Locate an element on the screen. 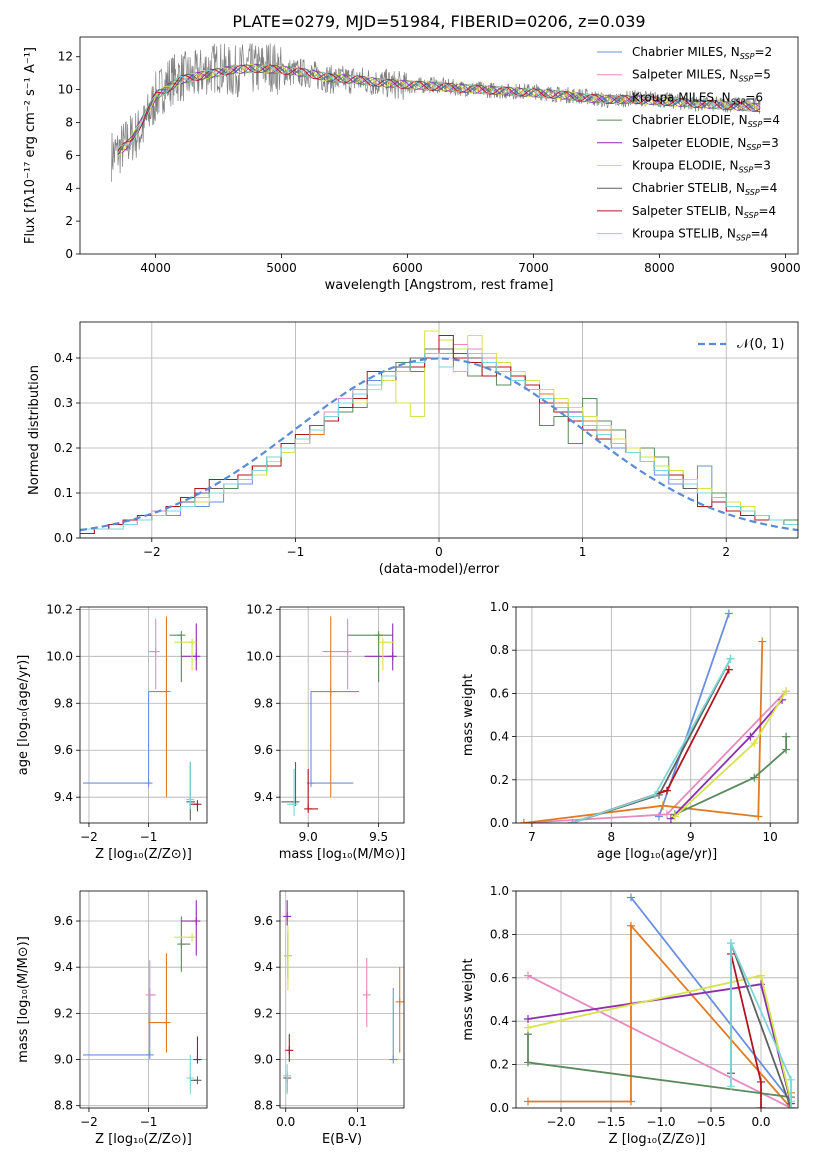  x-axis-label: wavelength [Angstrom, rest frame] is located at coordinates (439, 285).